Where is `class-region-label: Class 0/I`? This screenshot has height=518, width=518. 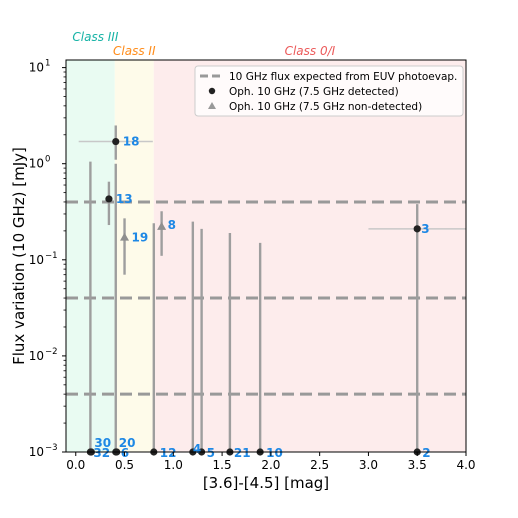
class-region-label: Class 0/I is located at coordinates (310, 51).